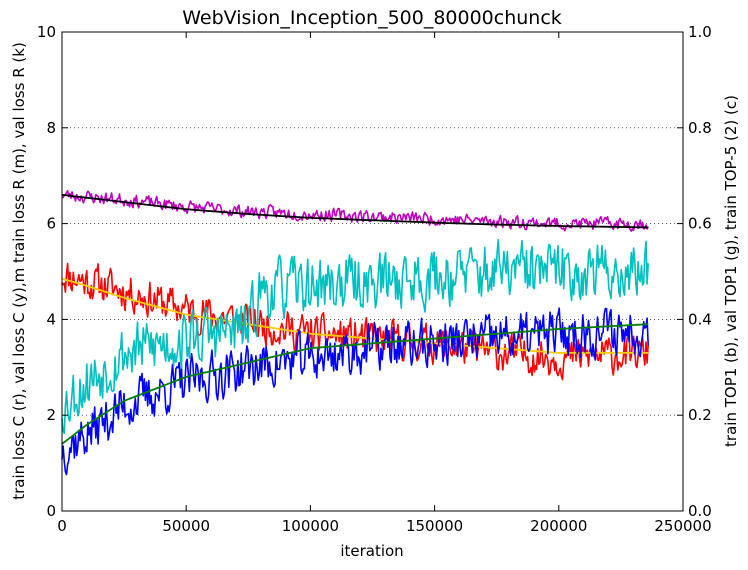 The height and width of the screenshot is (570, 748). I want to click on x-tick-label: 50000, so click(186, 526).